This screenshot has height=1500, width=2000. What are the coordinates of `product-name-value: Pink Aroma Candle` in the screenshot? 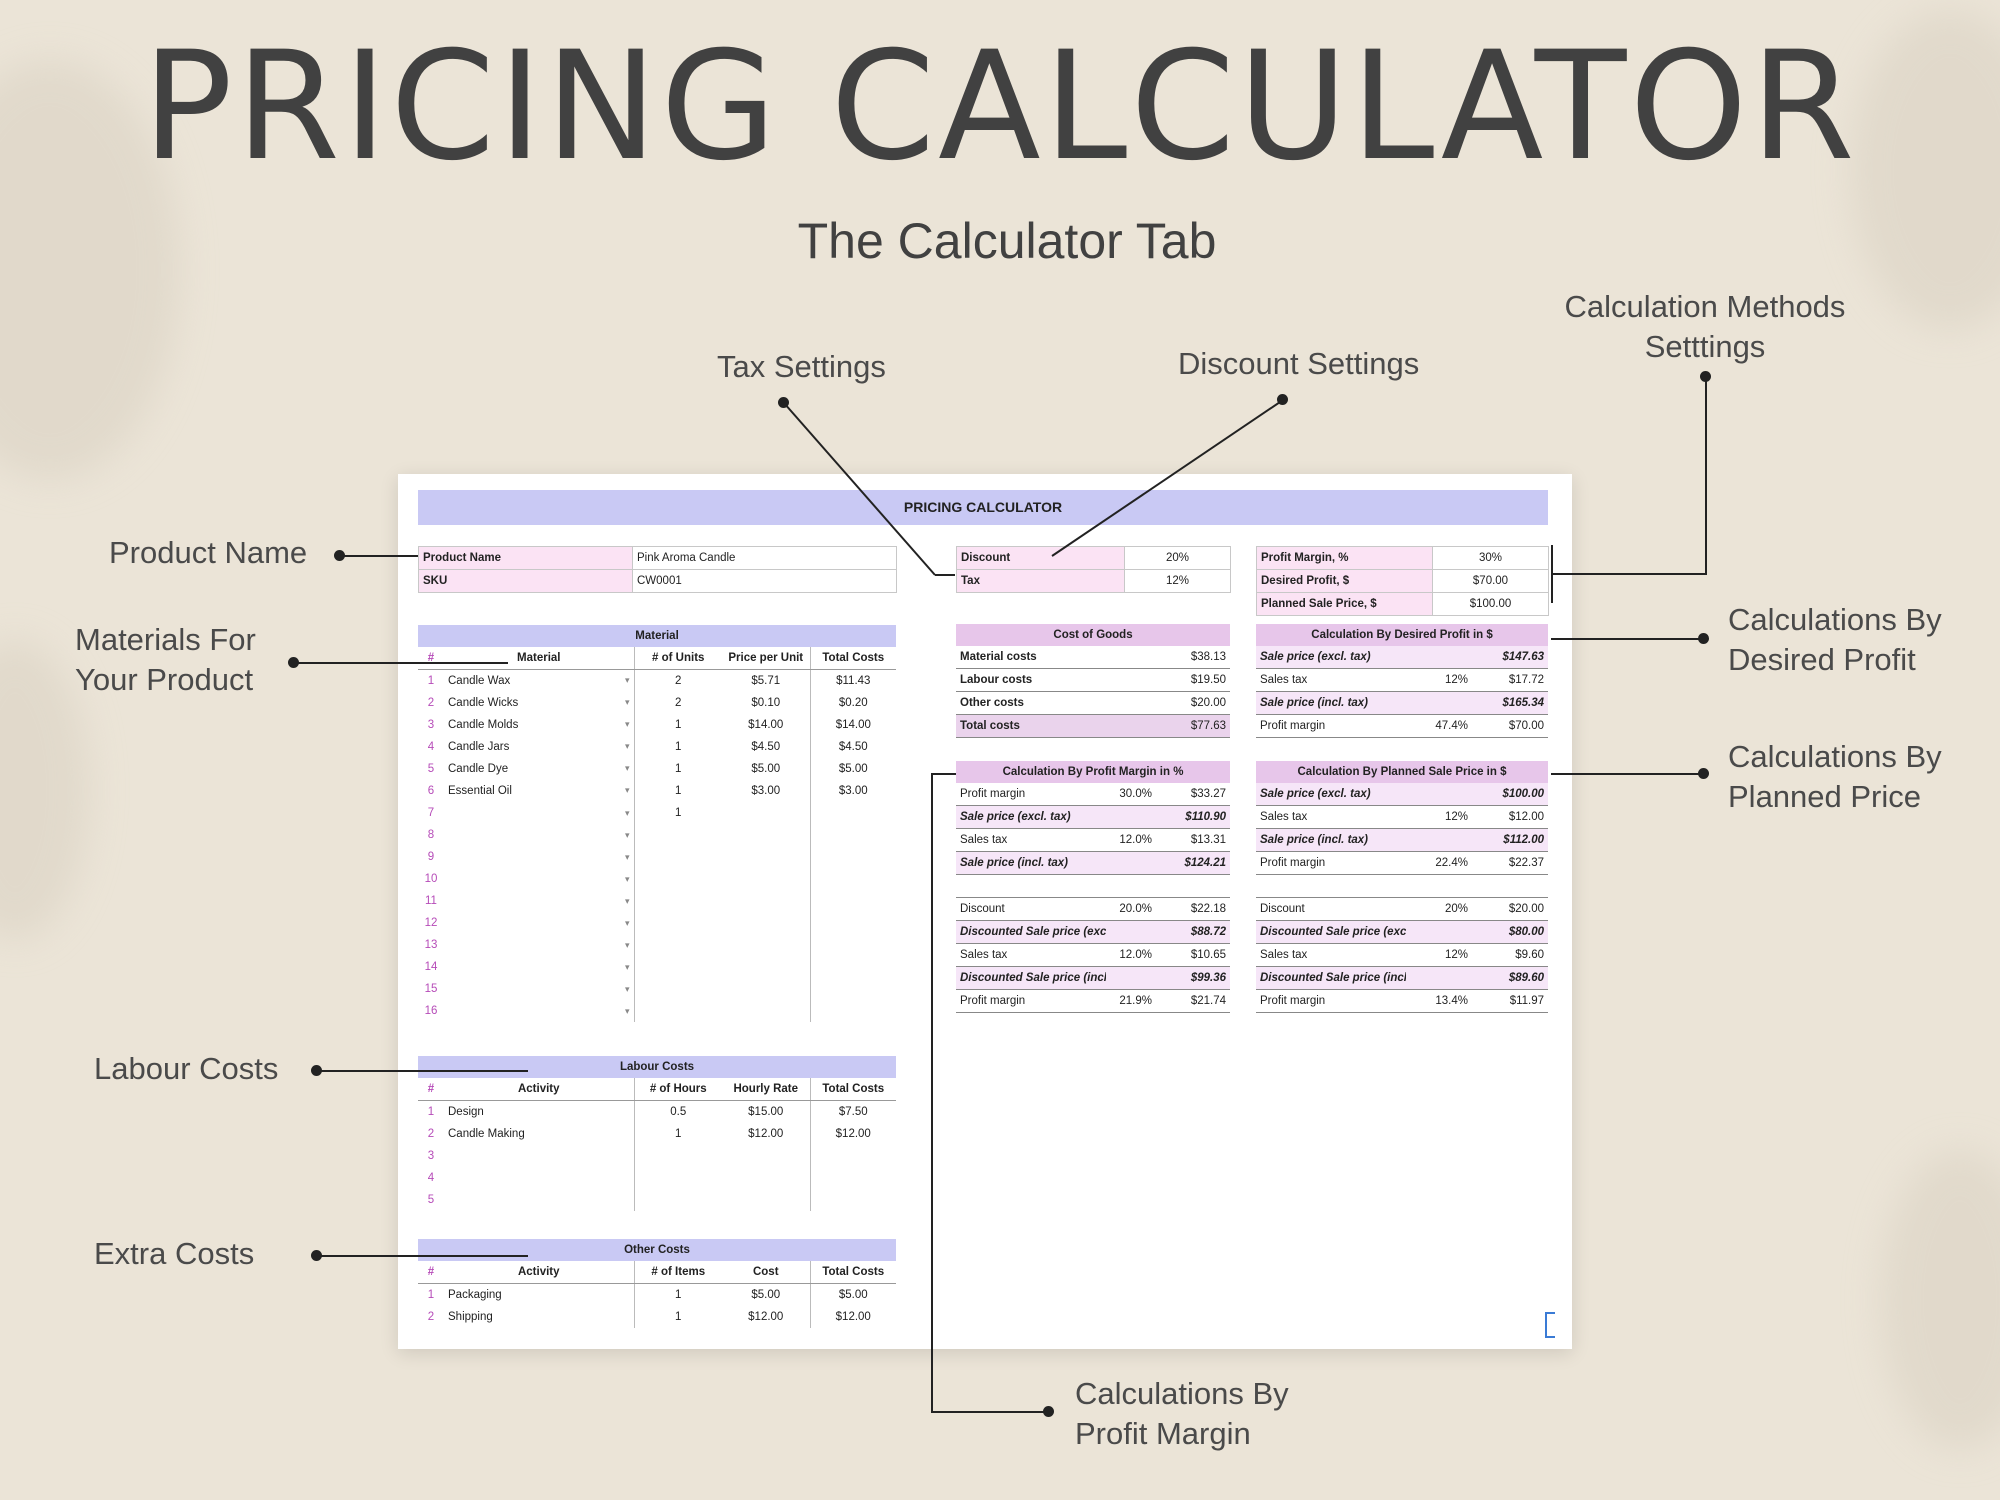 It's located at (764, 558).